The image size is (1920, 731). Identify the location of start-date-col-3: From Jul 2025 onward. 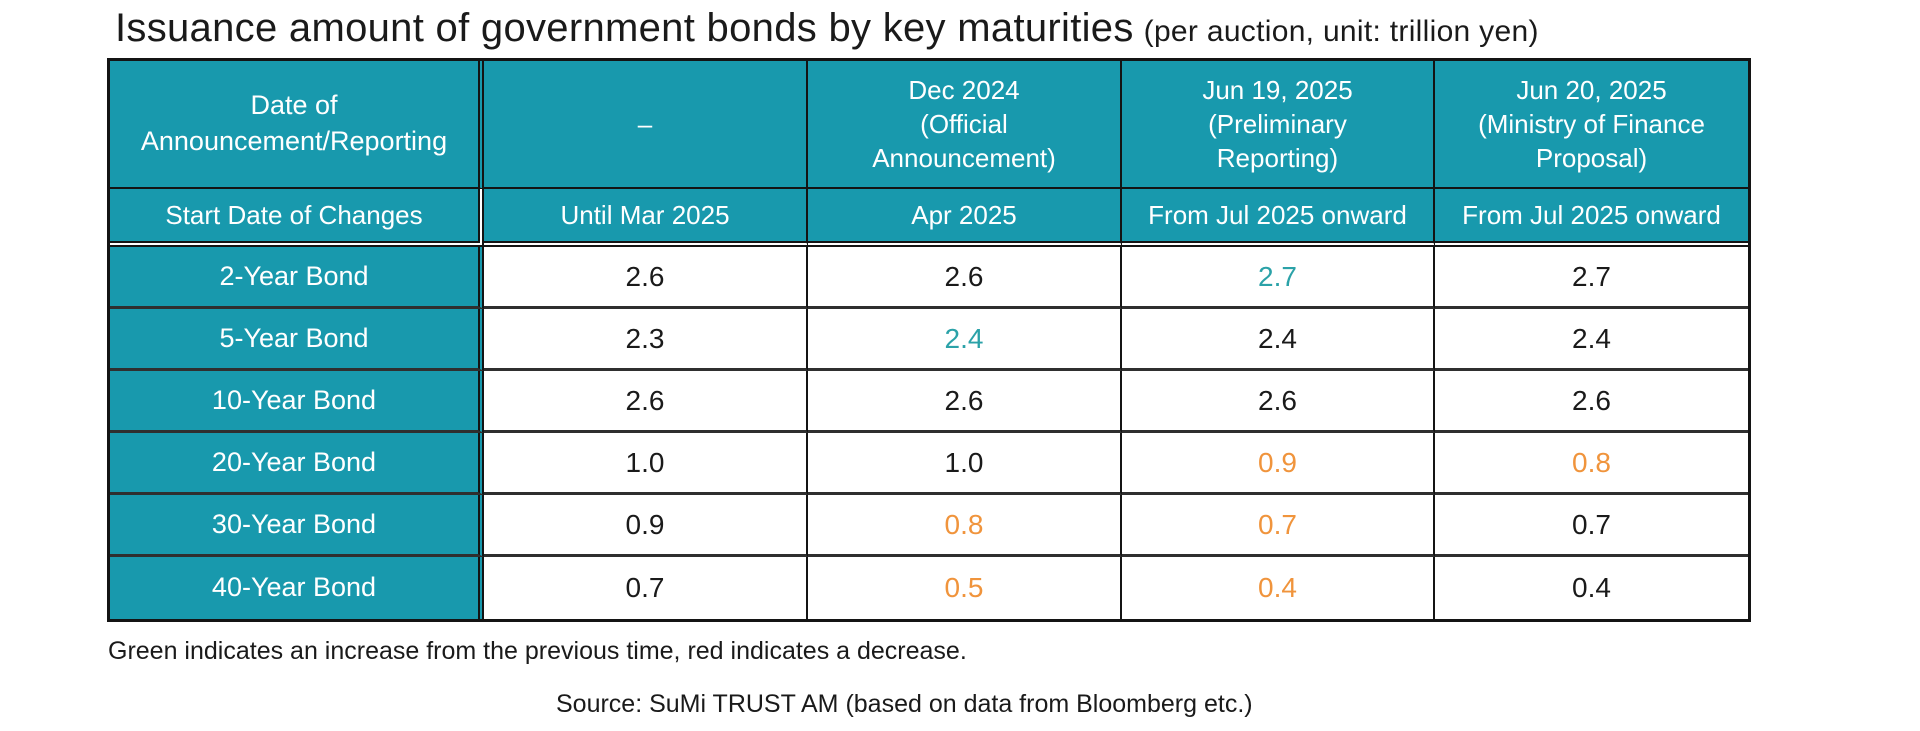
(1591, 218).